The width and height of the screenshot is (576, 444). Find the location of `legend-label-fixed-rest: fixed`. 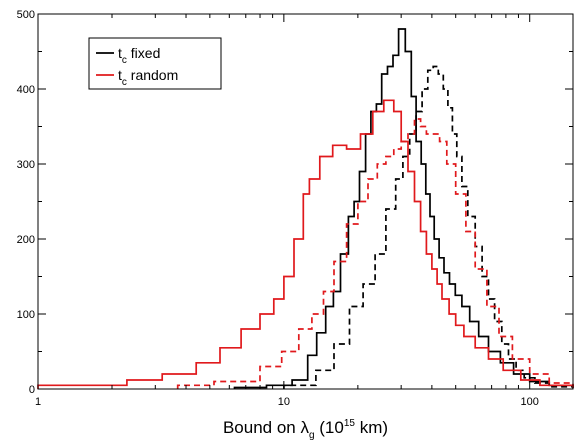

legend-label-fixed-rest: fixed is located at coordinates (143, 53).